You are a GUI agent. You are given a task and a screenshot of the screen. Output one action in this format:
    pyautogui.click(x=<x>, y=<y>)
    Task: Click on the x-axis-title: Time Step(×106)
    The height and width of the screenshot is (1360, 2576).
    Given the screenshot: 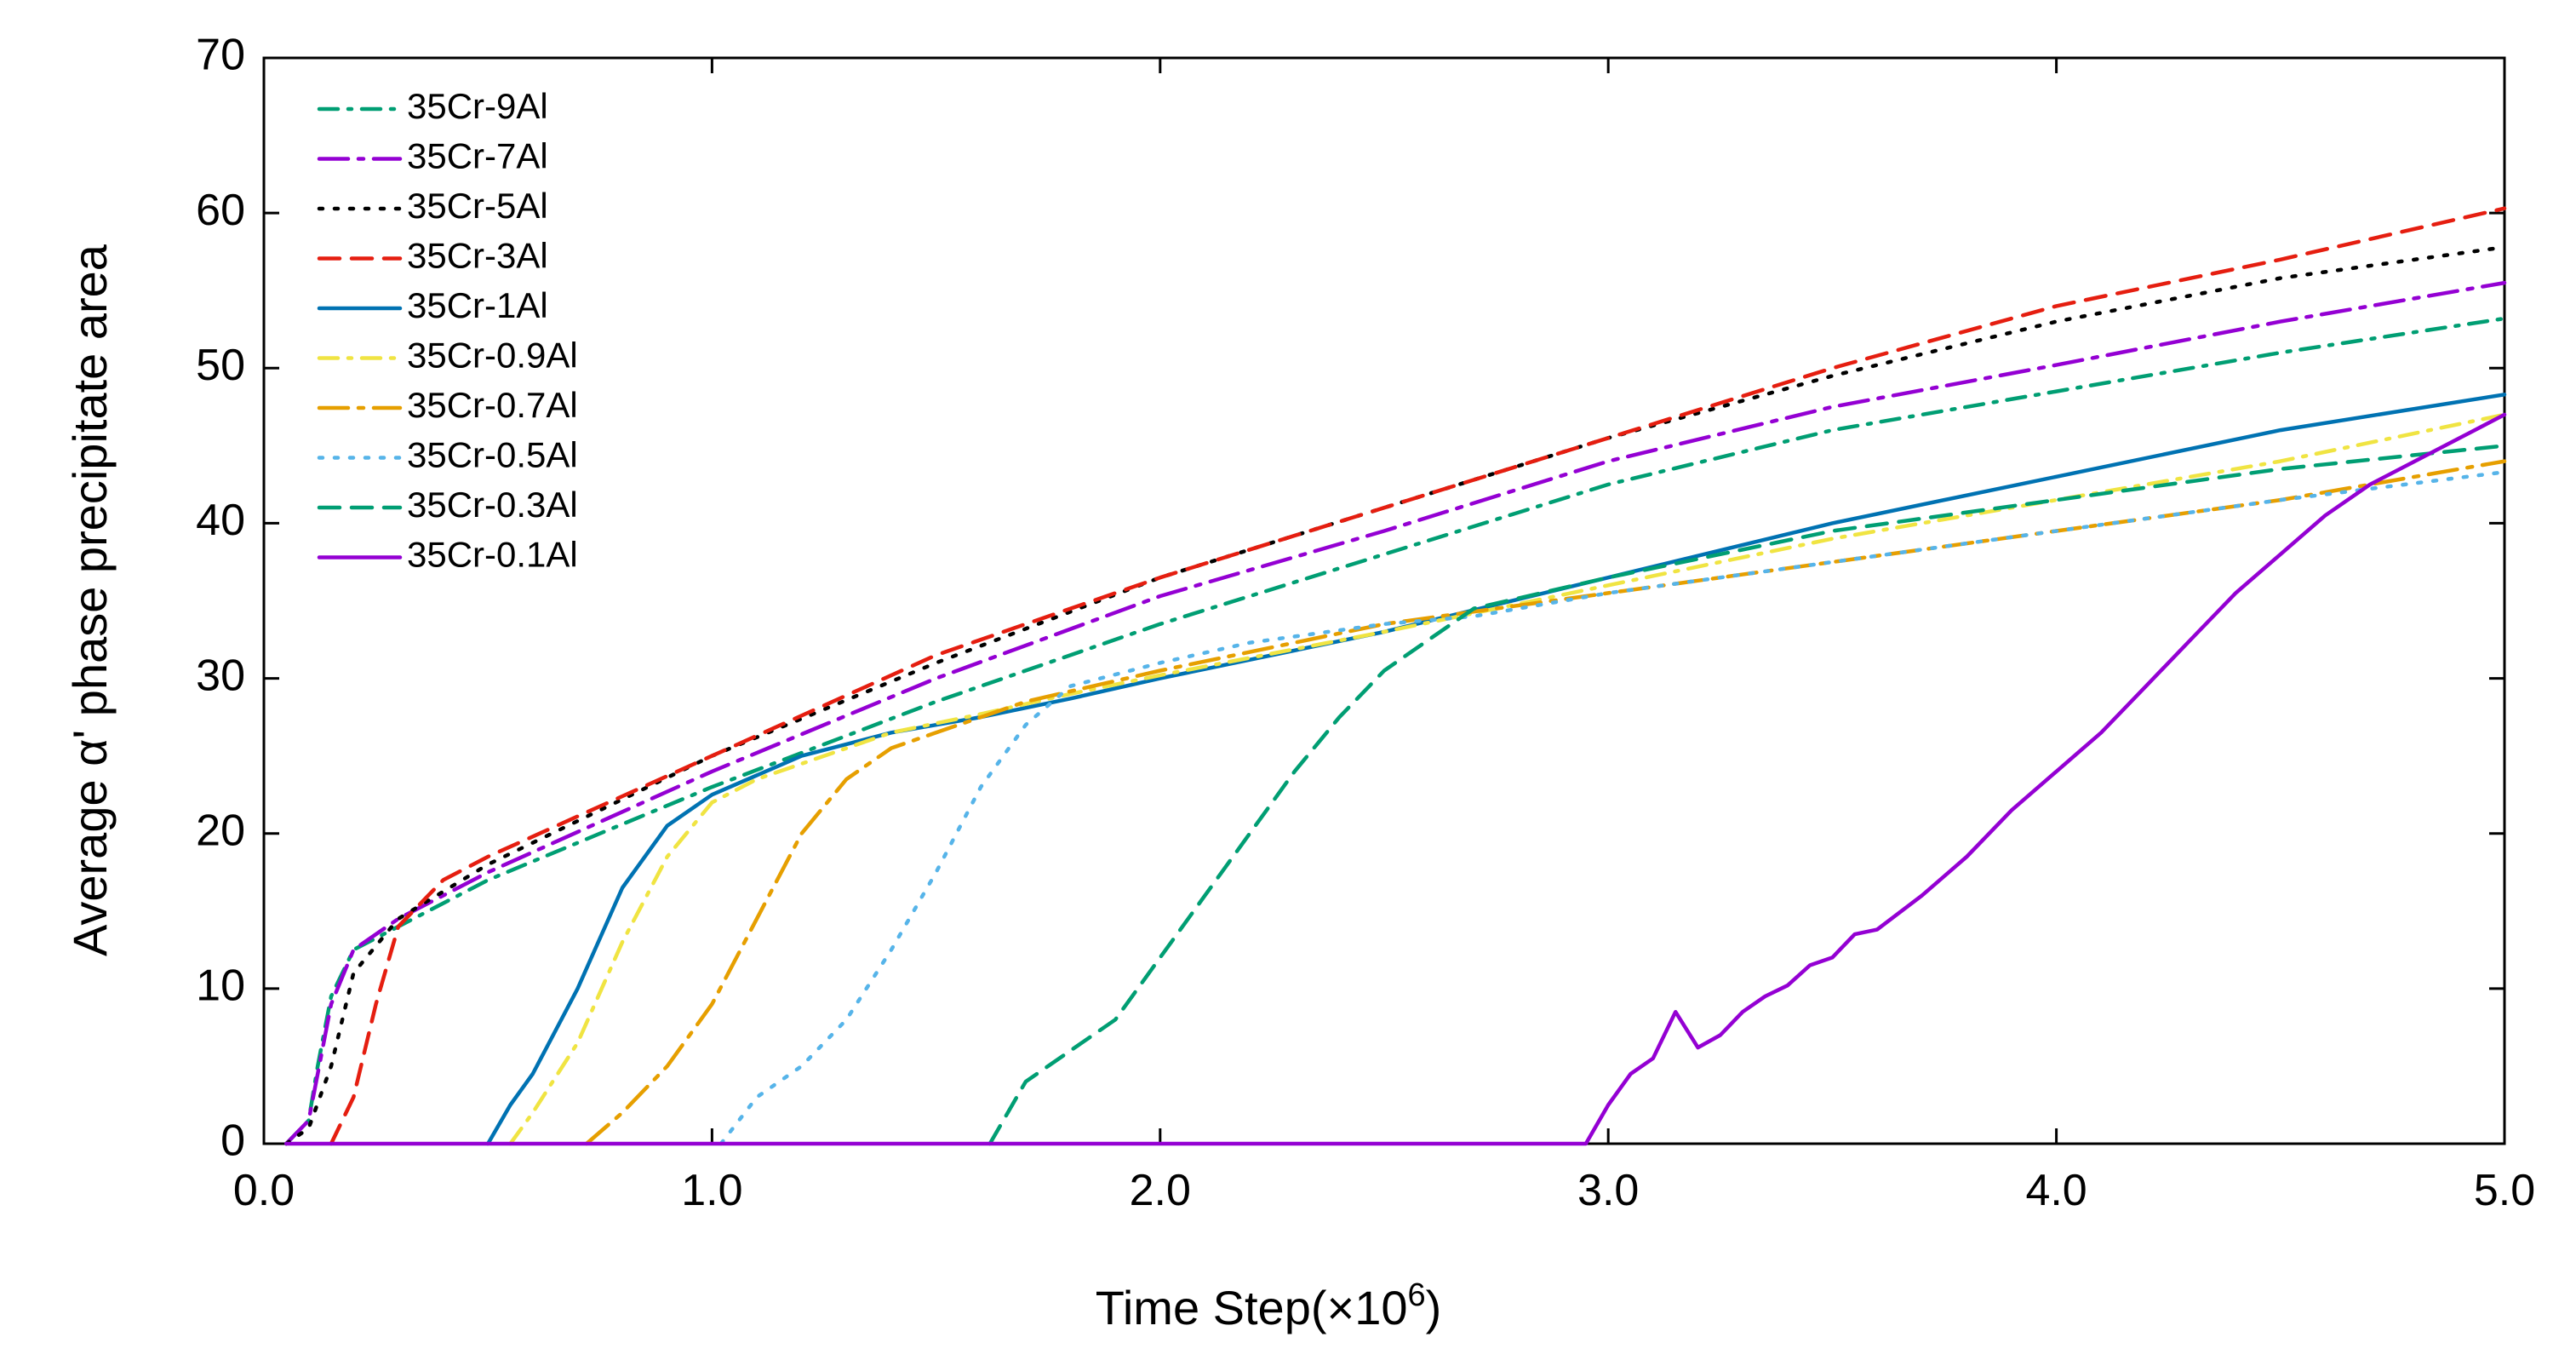 What is the action you would take?
    pyautogui.click(x=1269, y=1305)
    